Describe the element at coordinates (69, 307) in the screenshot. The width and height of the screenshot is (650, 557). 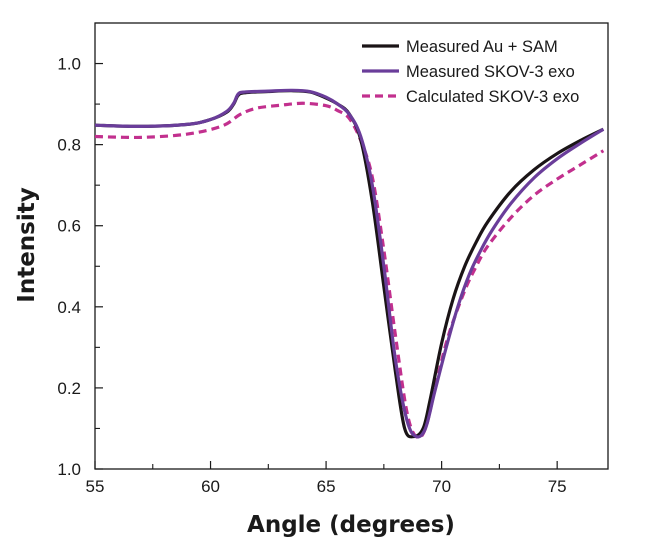
I see `y-tick-label: 0.4` at that location.